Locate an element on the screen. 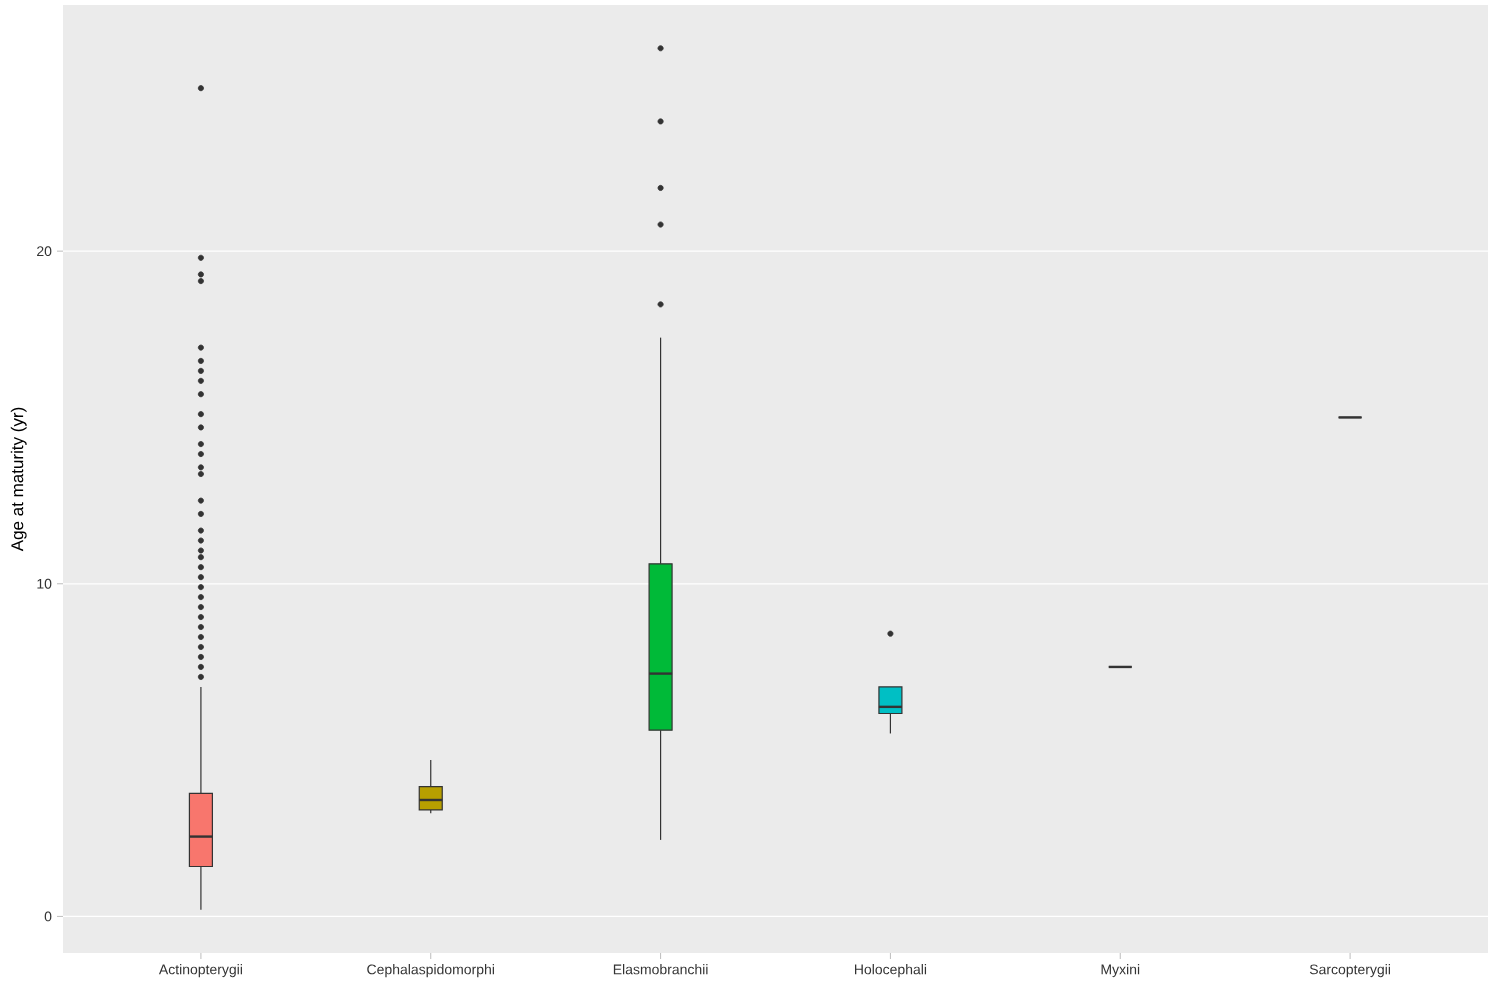  y-axis-title: Age at maturity (yr) is located at coordinates (18, 479).